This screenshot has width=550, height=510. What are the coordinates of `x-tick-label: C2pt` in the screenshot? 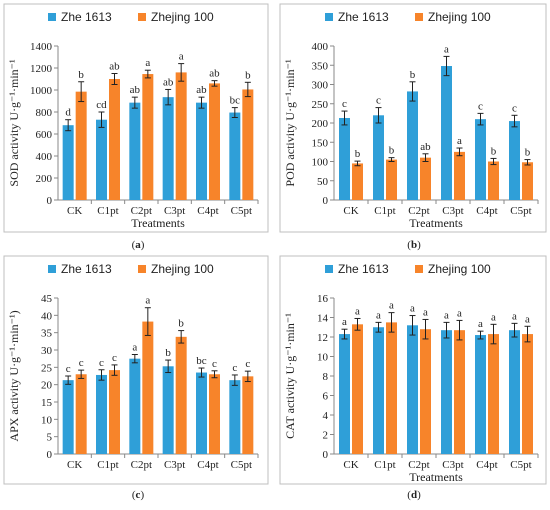 It's located at (418, 211).